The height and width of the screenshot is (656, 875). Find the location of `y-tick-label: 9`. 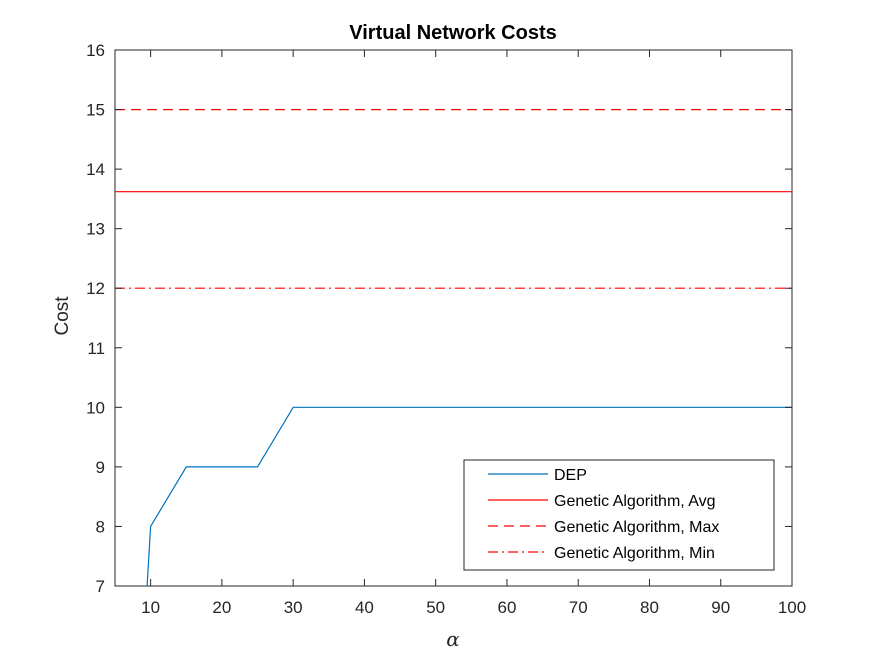

y-tick-label: 9 is located at coordinates (100, 467).